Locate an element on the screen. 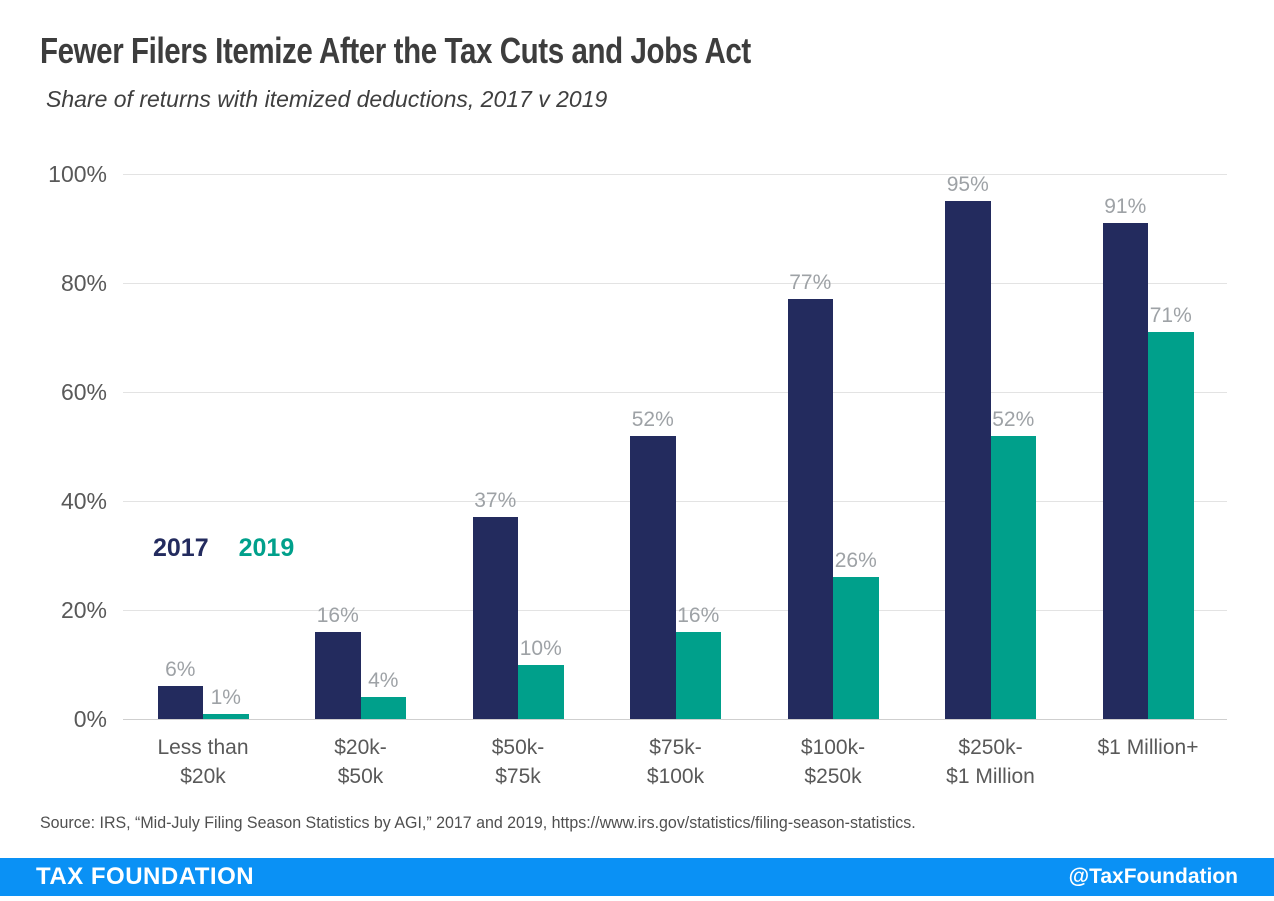 The height and width of the screenshot is (901, 1274). x-axis-category-label: $250k- $1 Million is located at coordinates (990, 762).